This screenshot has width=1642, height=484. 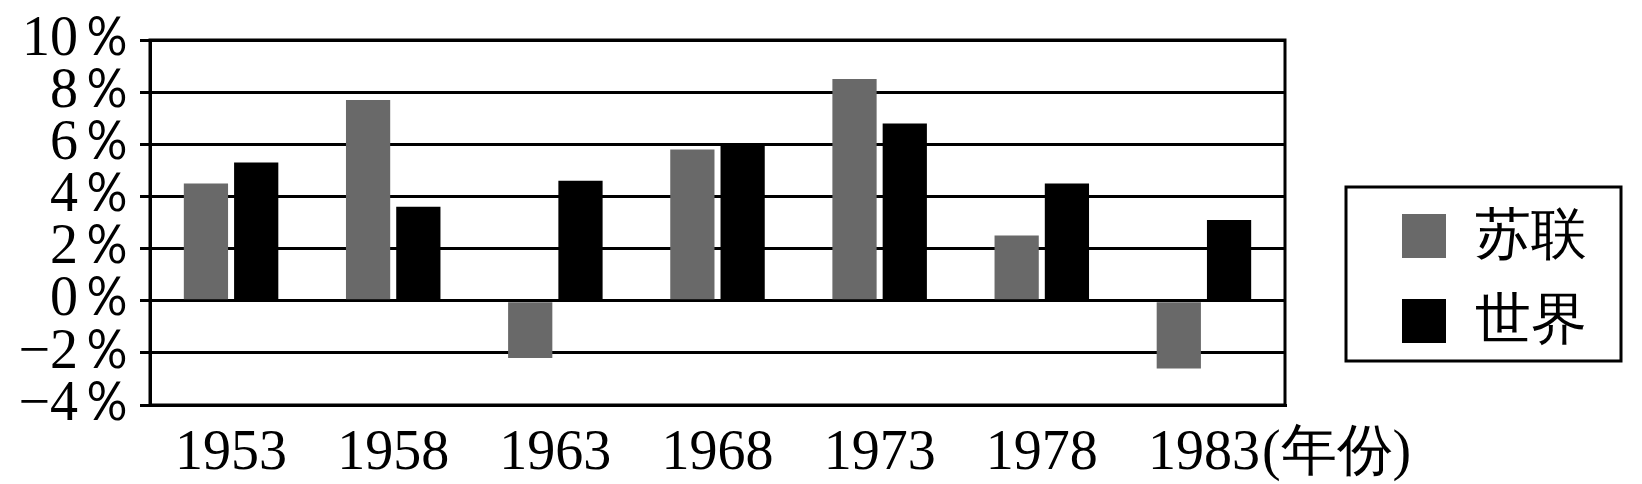 I want to click on x-tick-label: 1953, so click(x=231, y=450).